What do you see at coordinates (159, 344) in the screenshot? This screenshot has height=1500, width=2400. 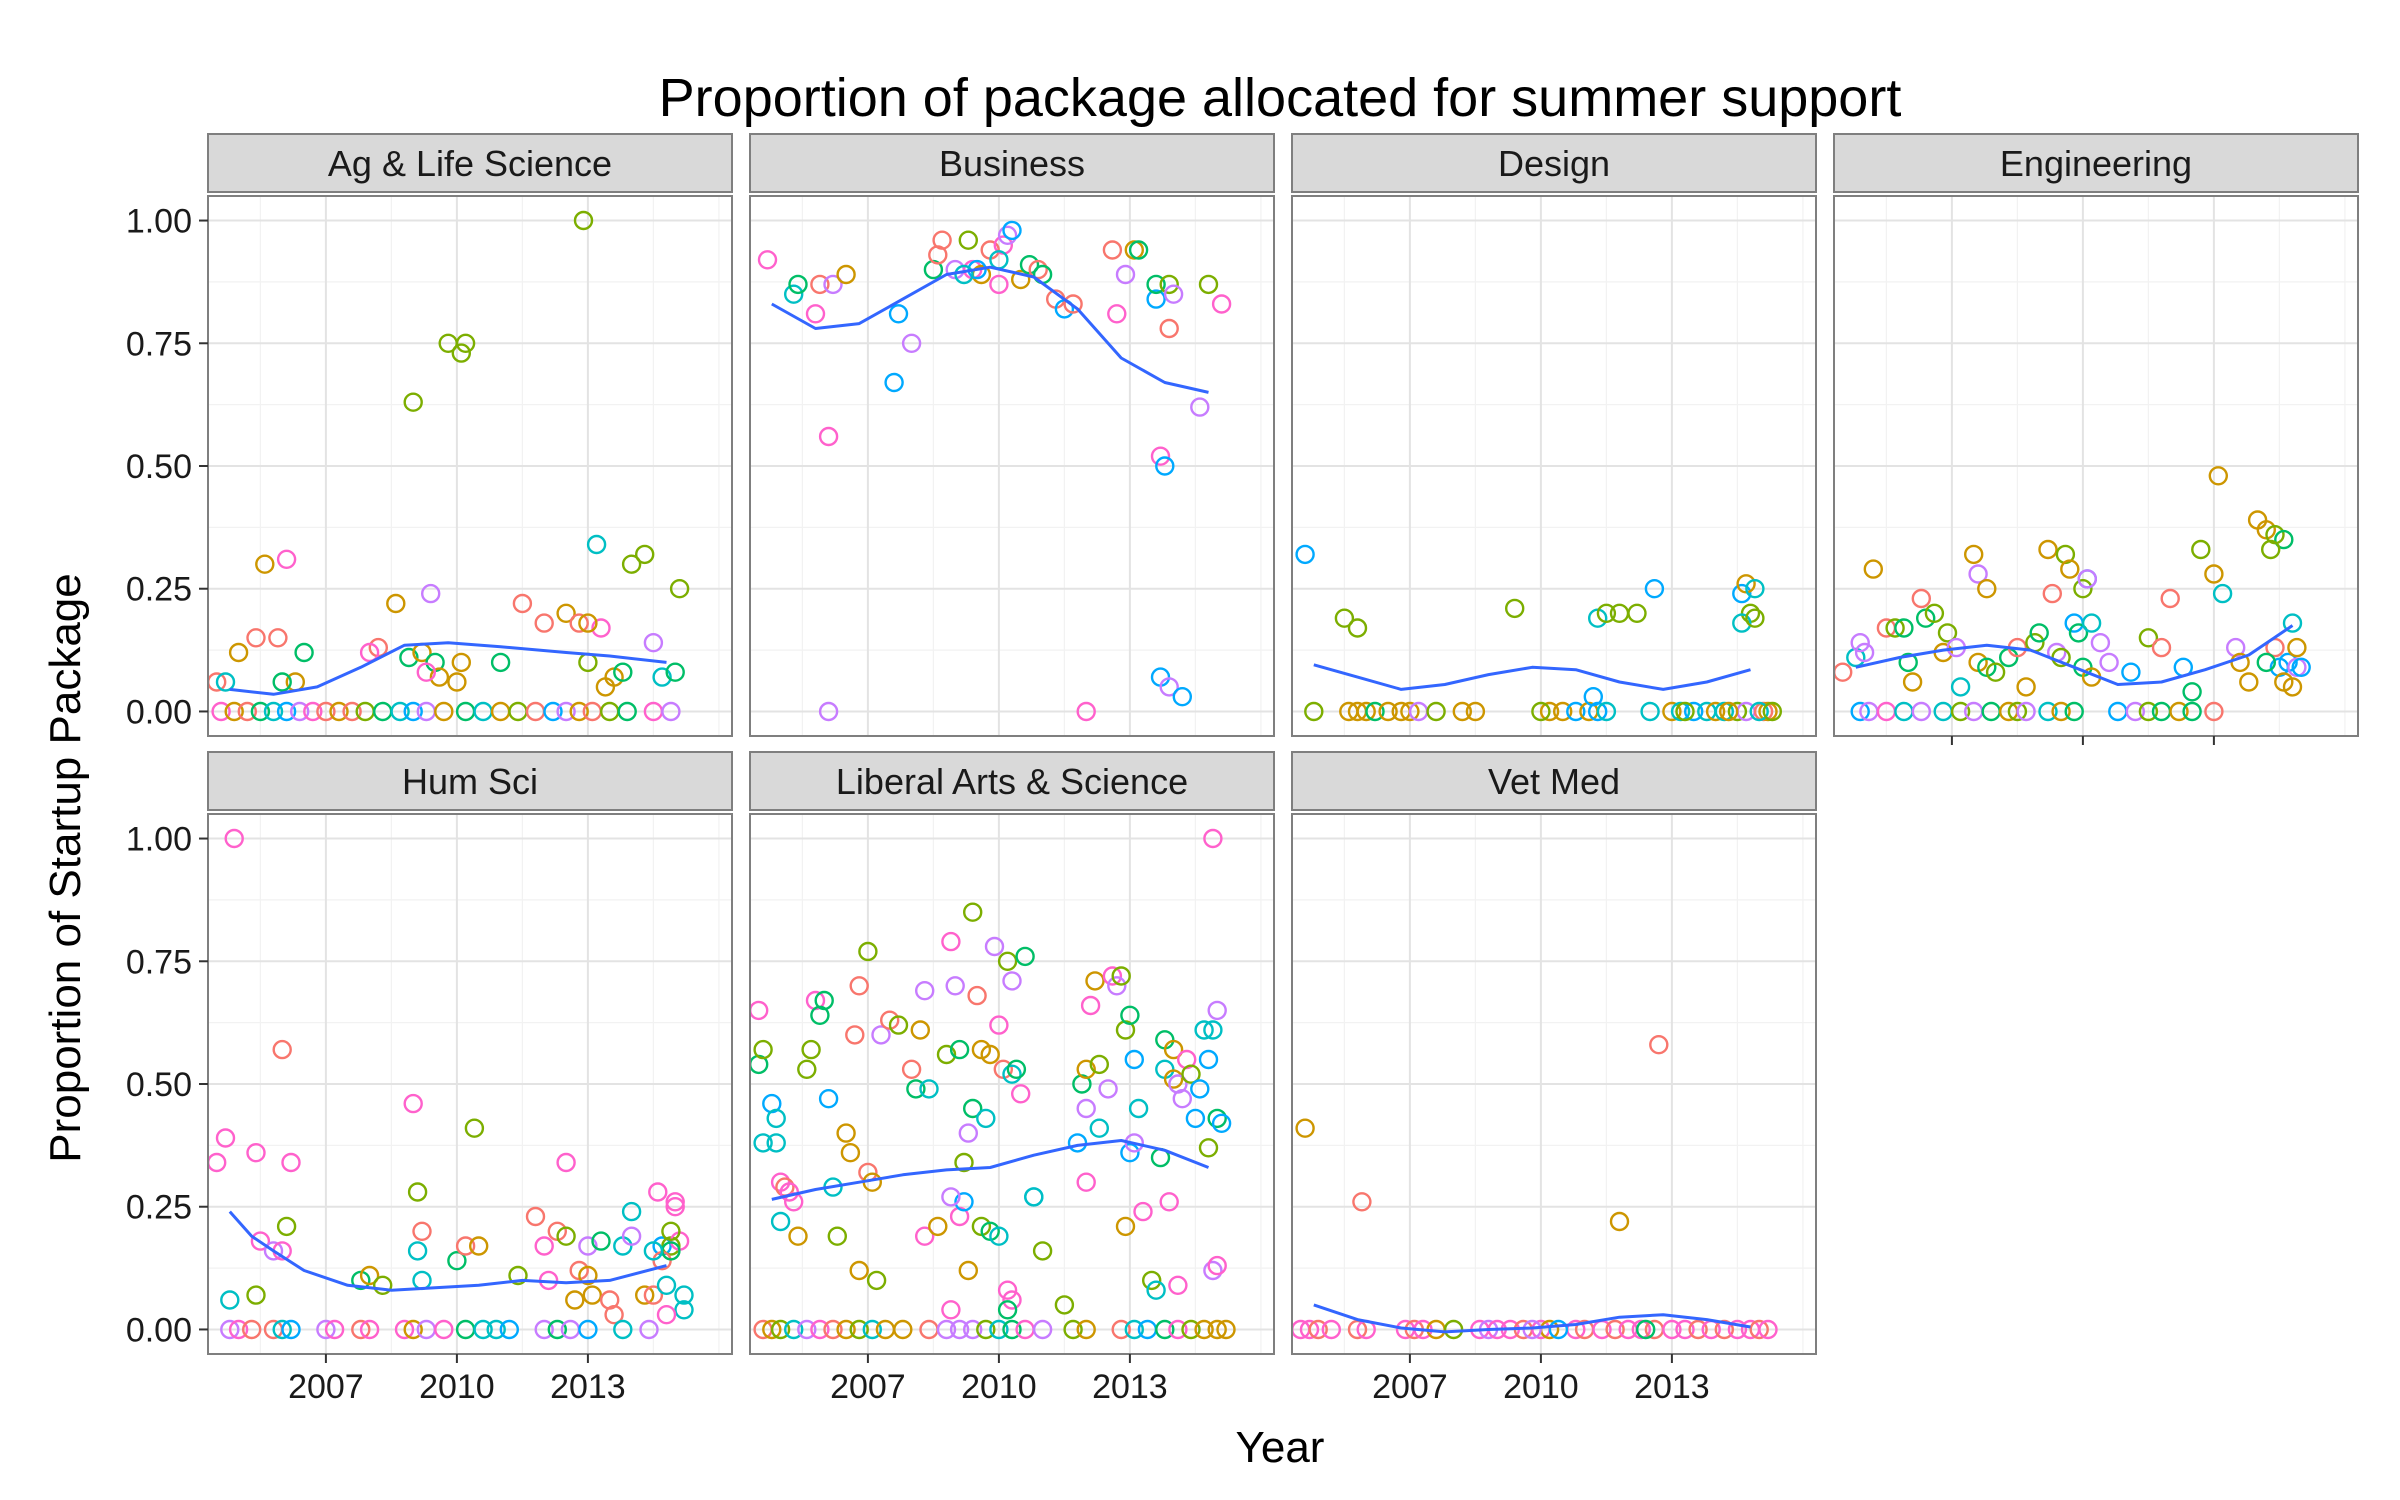 I see `y-tick-label: 0.75` at bounding box center [159, 344].